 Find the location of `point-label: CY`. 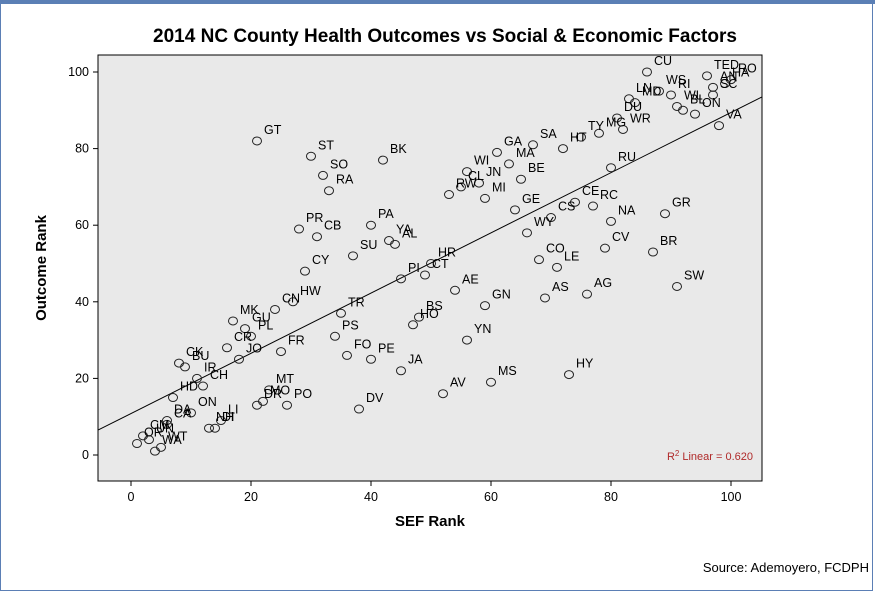

point-label: CY is located at coordinates (321, 260).